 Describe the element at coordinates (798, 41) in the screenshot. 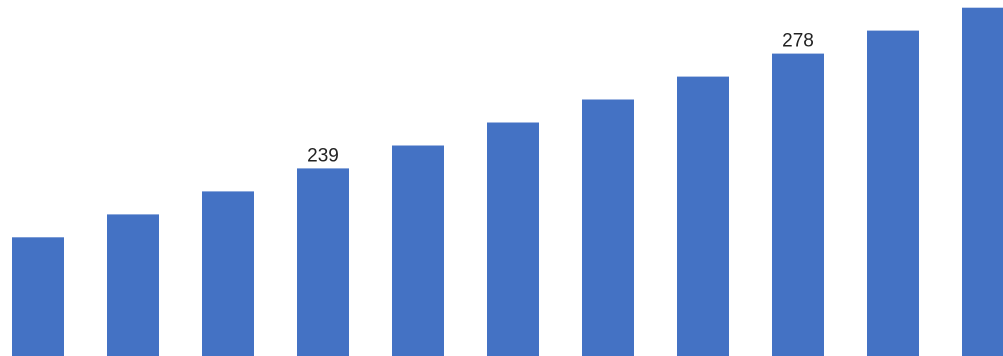

I see `data-label-9: 278` at that location.